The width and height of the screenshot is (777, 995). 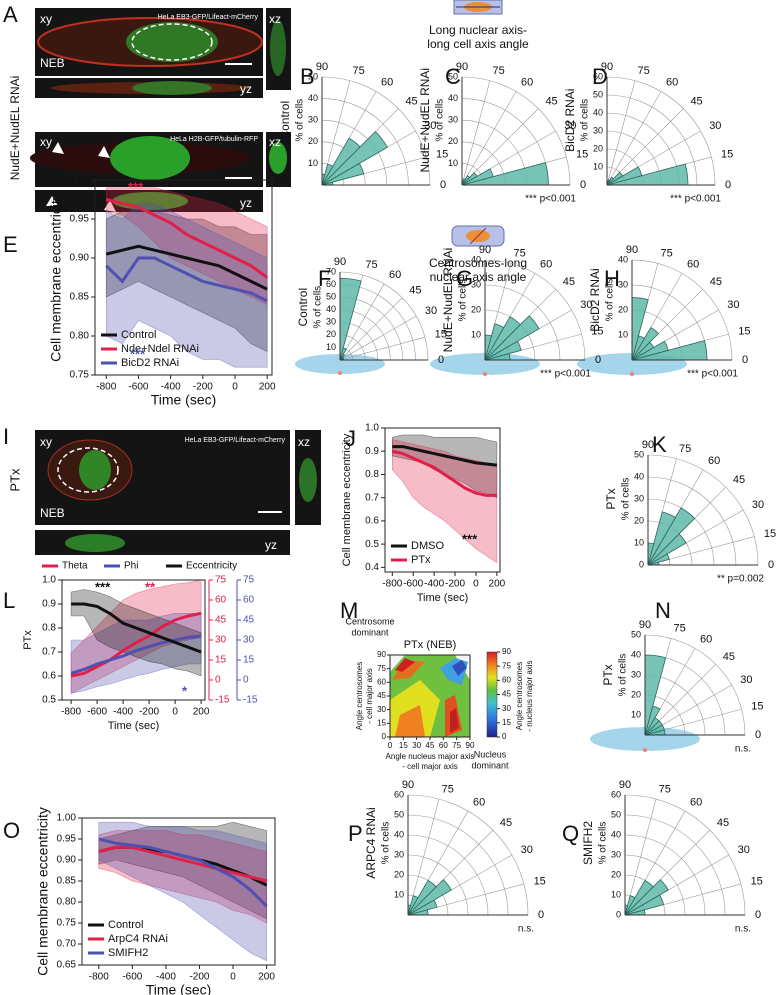 What do you see at coordinates (163, 53) in the screenshot?
I see `micrograph-a1` at bounding box center [163, 53].